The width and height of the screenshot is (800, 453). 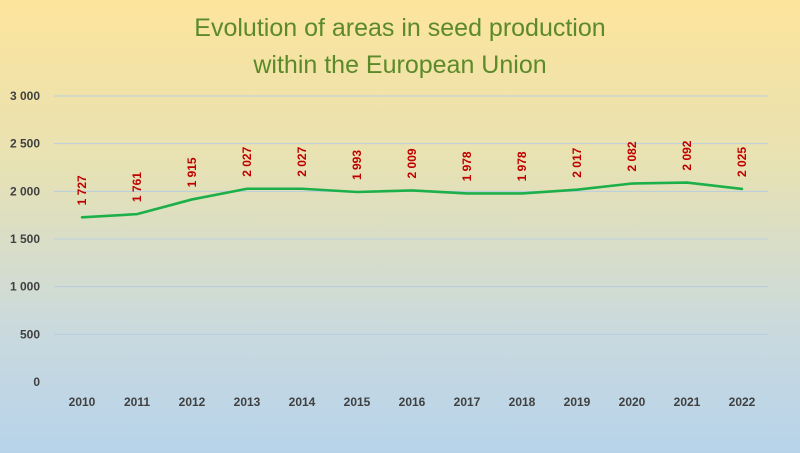 What do you see at coordinates (25, 144) in the screenshot?
I see `y-tick-label: 2 500` at bounding box center [25, 144].